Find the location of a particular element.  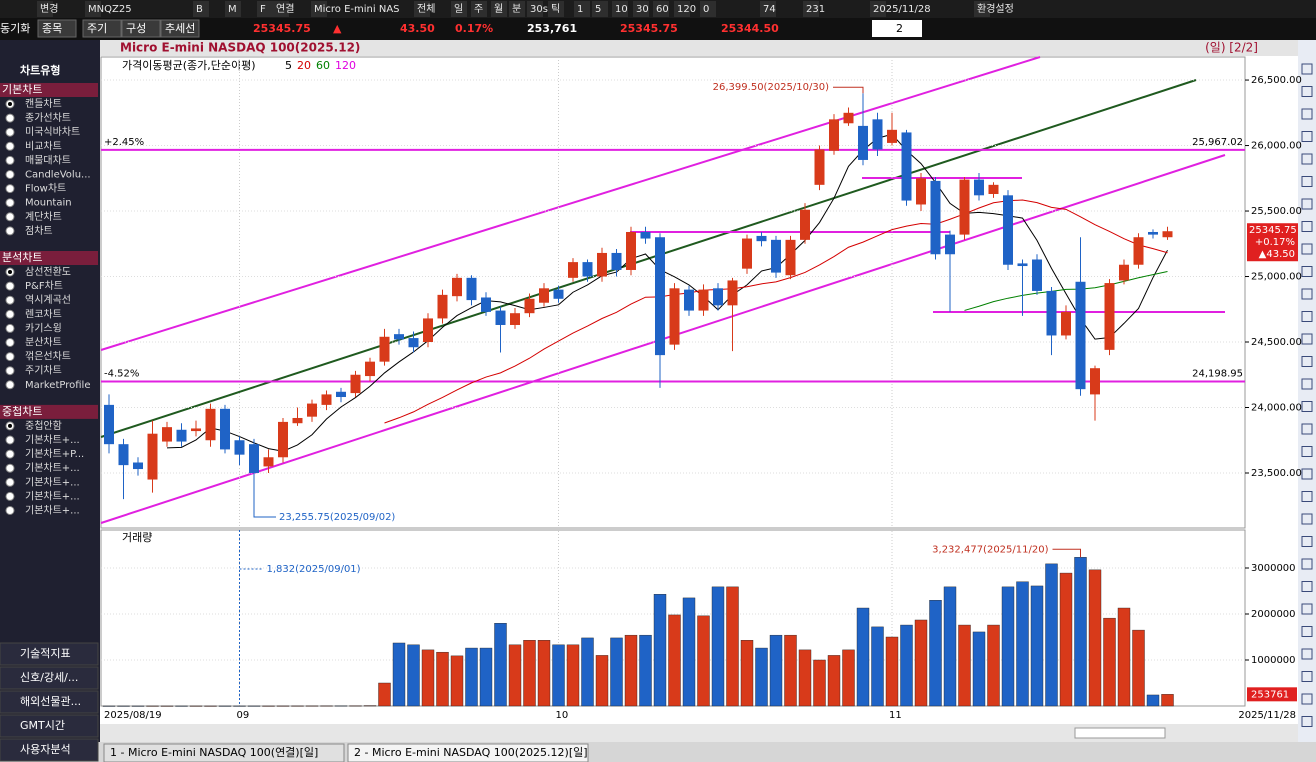

sidebar-item: 점차트 is located at coordinates (39, 231).